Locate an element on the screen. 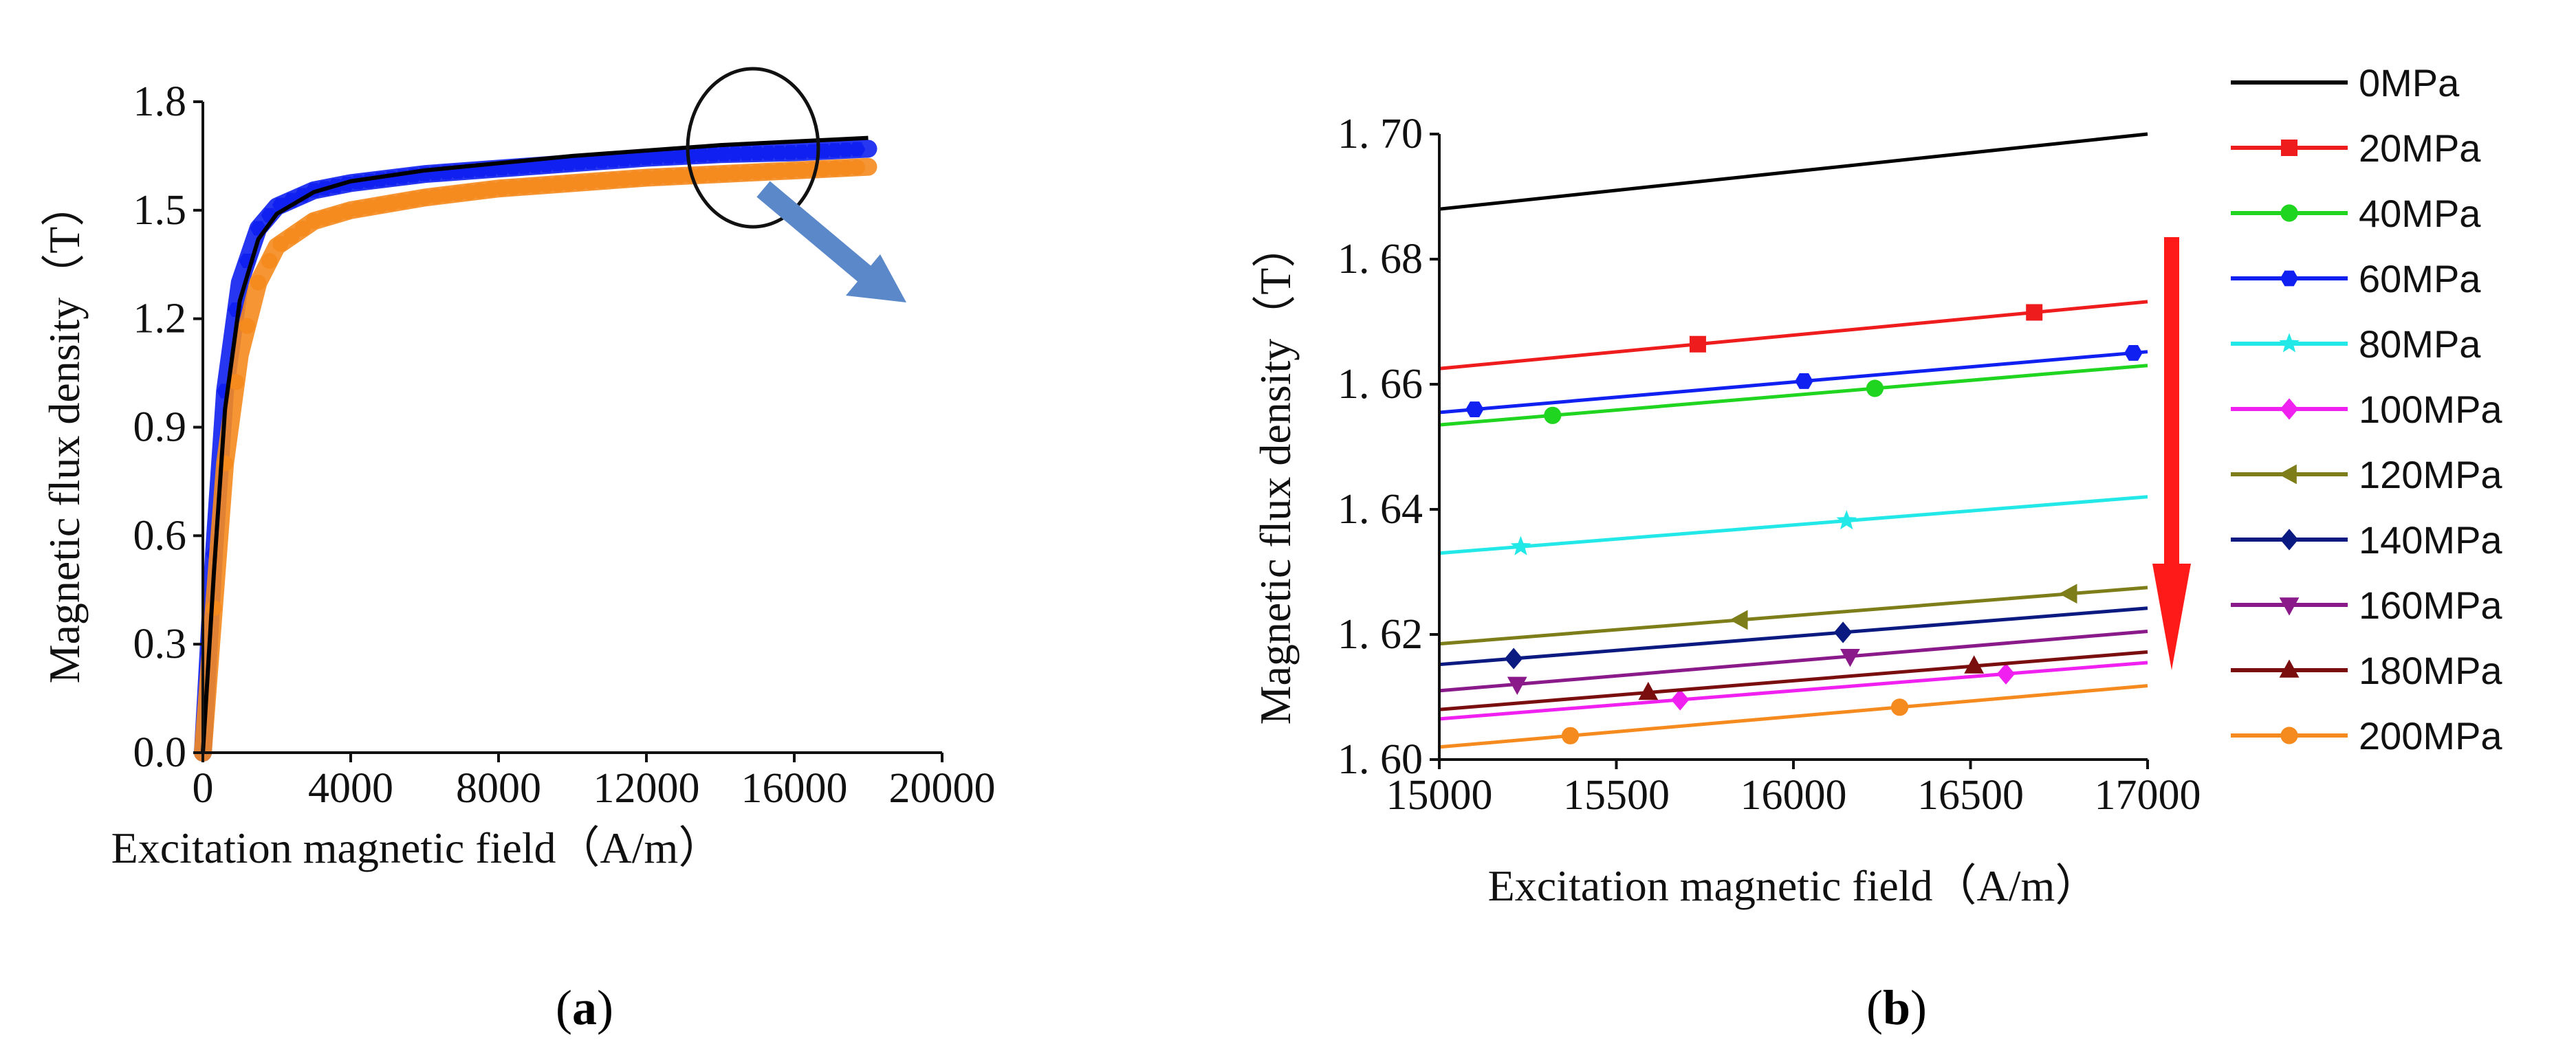  legend-label: 100MPa is located at coordinates (2430, 409).